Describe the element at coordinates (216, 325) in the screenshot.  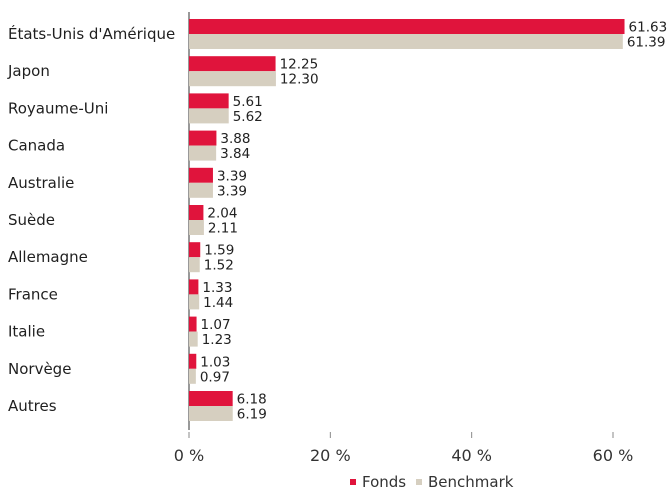
I see `data-label: 1.07` at that location.